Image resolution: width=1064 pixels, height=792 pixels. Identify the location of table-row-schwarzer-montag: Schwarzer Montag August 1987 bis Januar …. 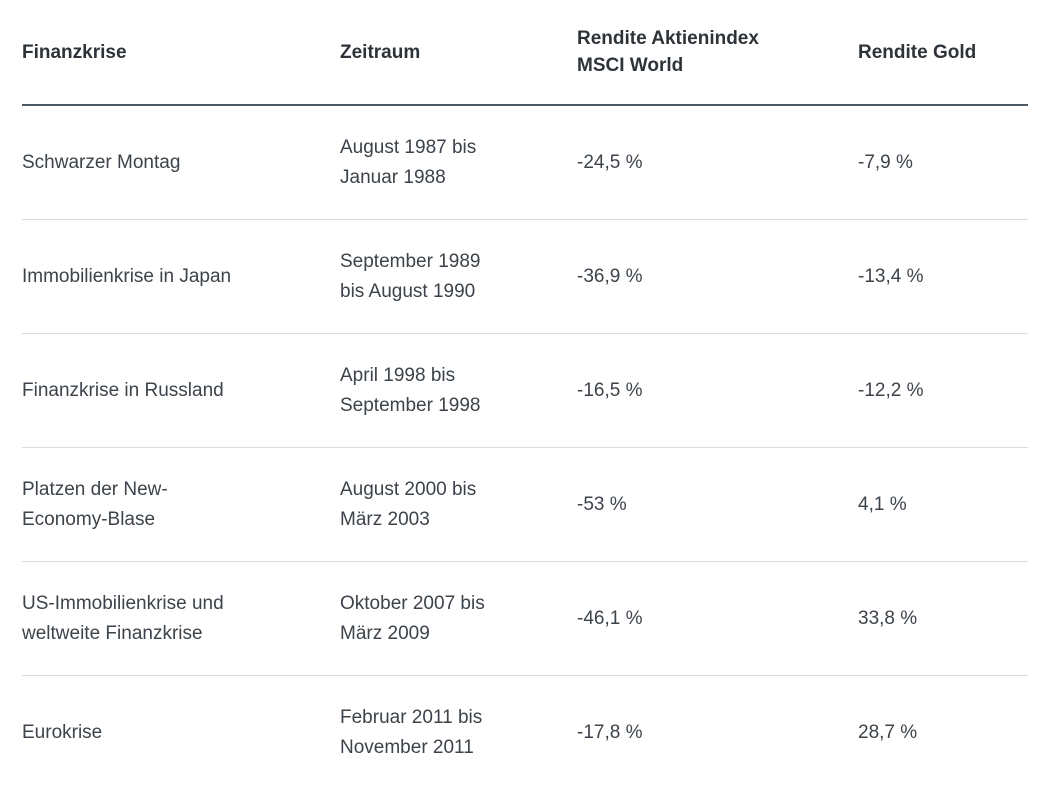
(525, 162).